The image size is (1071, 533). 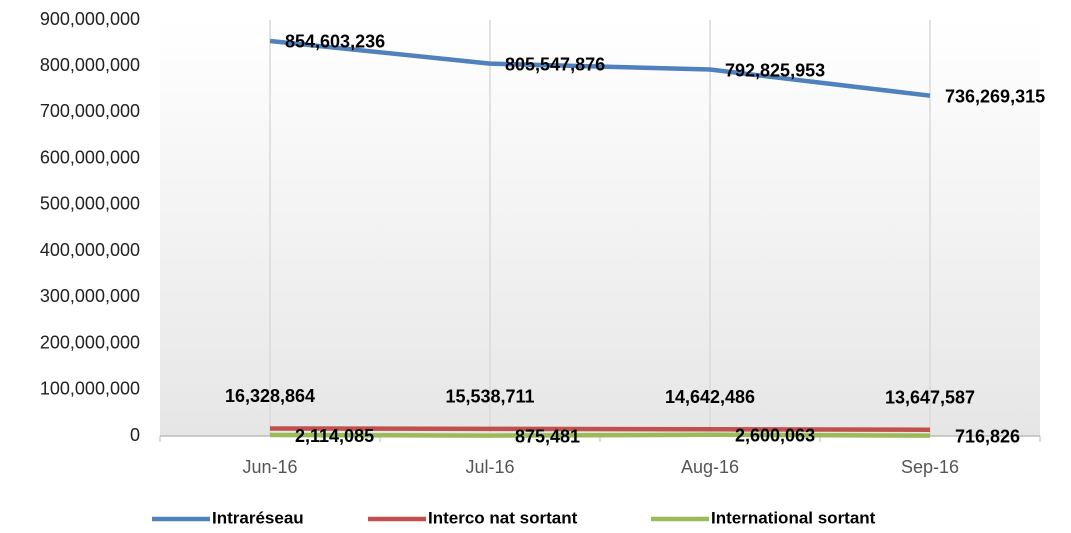 I want to click on data-label: 854,603,236, so click(x=335, y=42).